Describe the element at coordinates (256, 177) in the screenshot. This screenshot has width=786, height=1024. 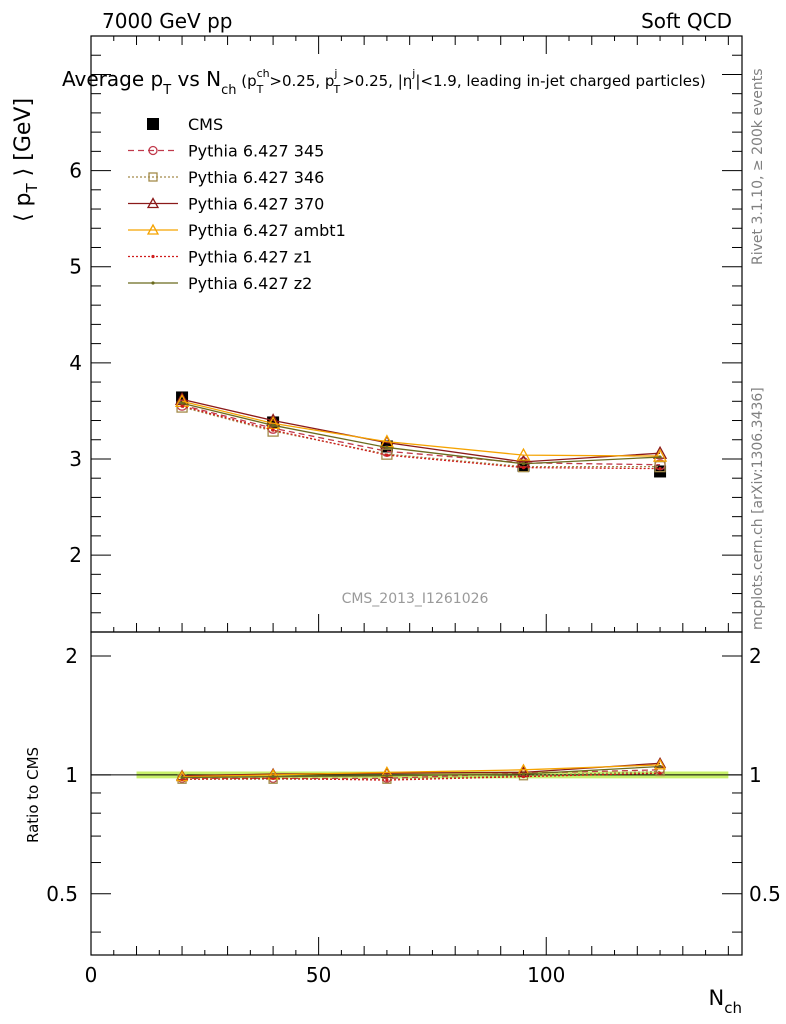
I see `legend-label: Pythia 6.427 346` at that location.